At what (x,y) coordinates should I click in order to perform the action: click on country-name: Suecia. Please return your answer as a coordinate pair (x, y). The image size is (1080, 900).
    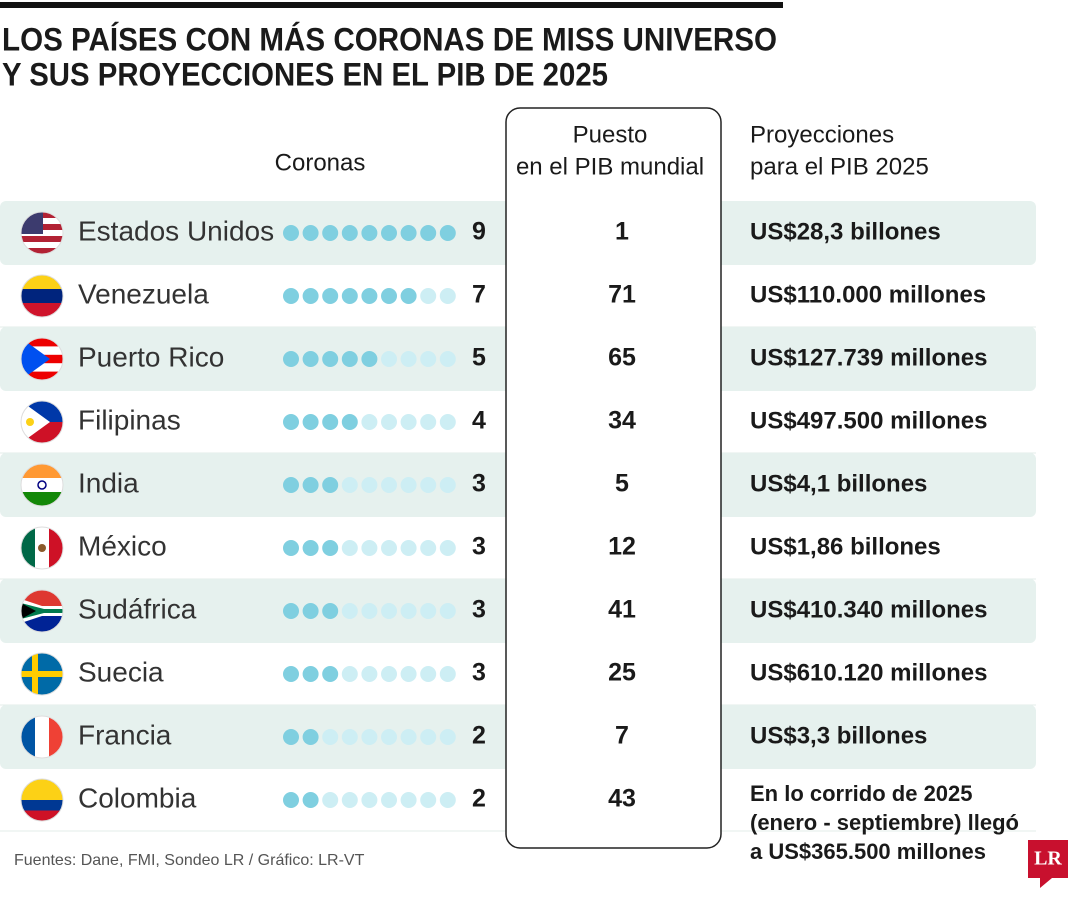
    Looking at the image, I should click on (121, 671).